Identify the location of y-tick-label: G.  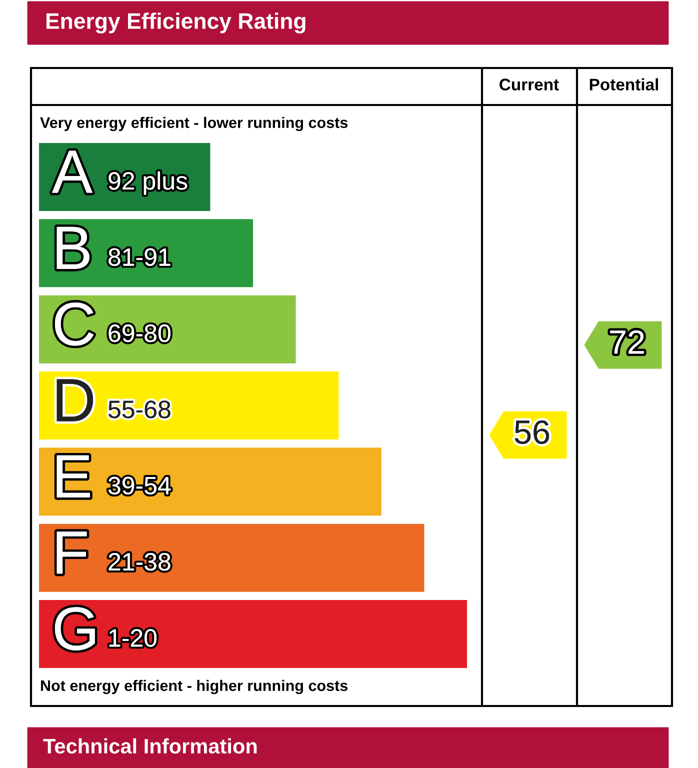
(74, 628).